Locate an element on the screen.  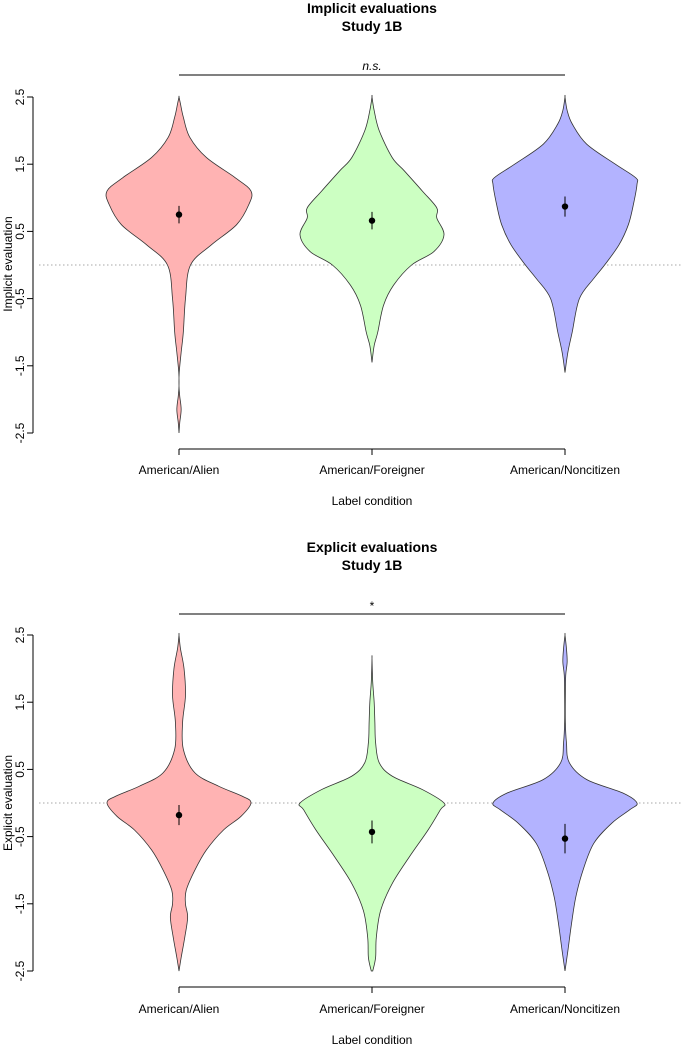
panel-title: Explicit evaluations is located at coordinates (372, 547).